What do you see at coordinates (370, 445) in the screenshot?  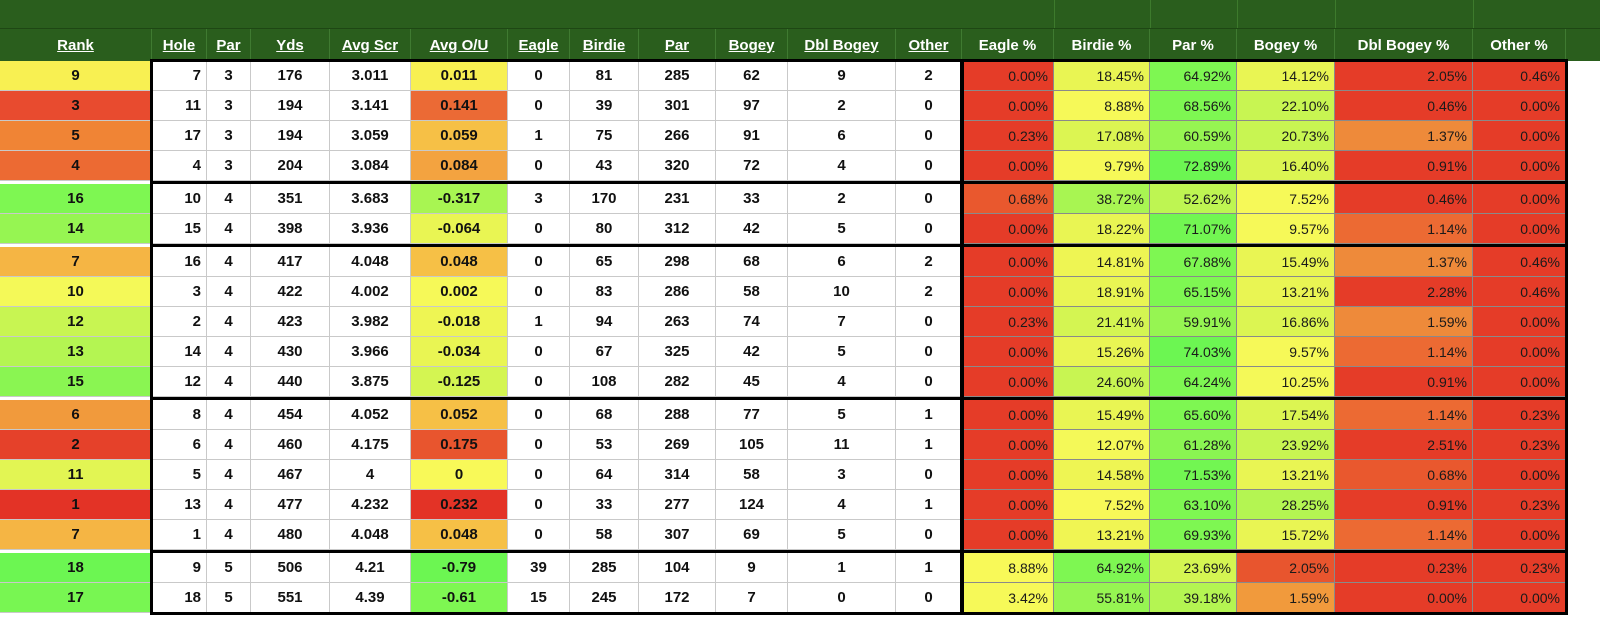 I see `cell-avg-score: 4.175` at bounding box center [370, 445].